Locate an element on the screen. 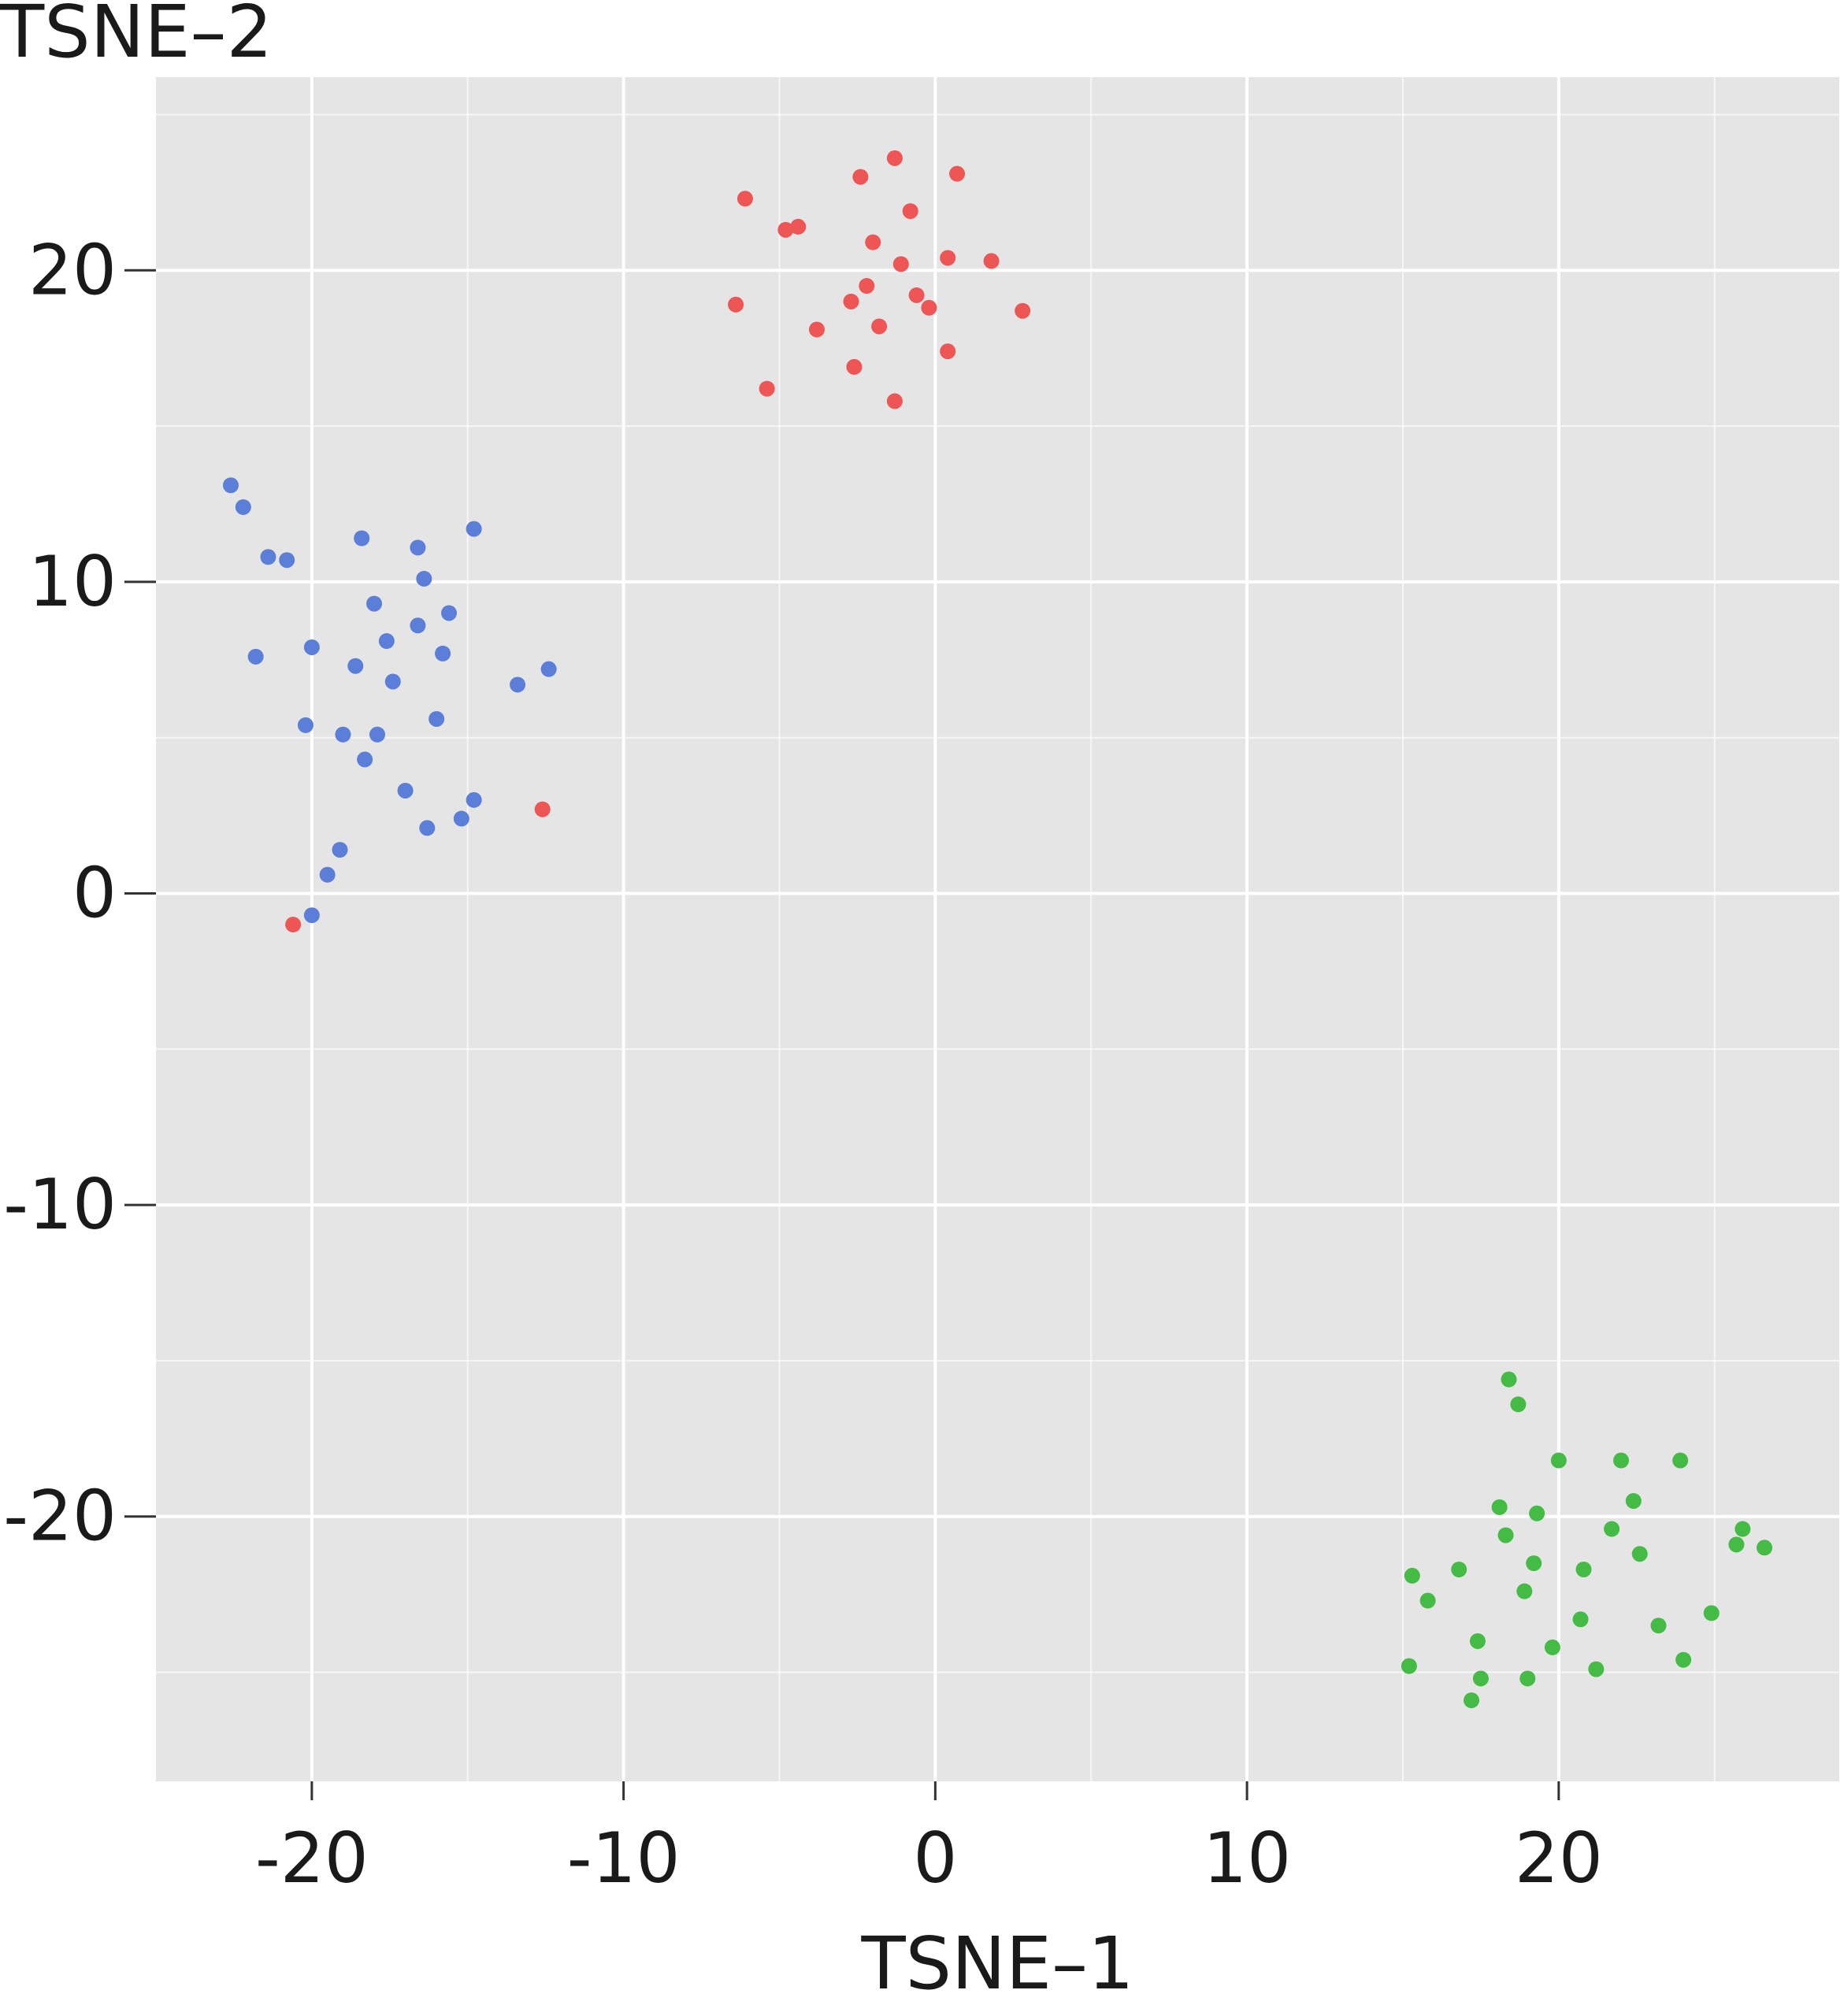 The height and width of the screenshot is (2016, 1844). y-tick-label: 0 is located at coordinates (94, 893).